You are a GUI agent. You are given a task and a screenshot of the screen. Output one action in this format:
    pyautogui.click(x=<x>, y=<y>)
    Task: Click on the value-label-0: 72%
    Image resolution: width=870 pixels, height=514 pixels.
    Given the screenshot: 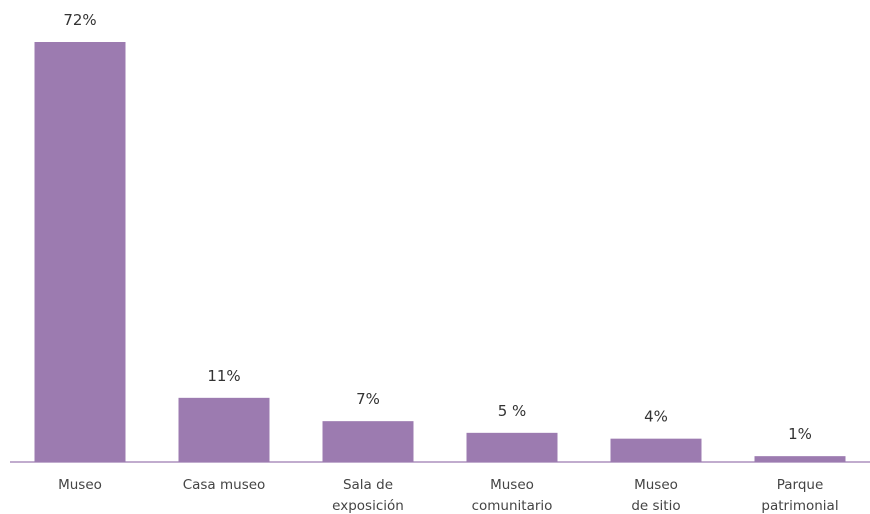 What is the action you would take?
    pyautogui.click(x=79, y=20)
    